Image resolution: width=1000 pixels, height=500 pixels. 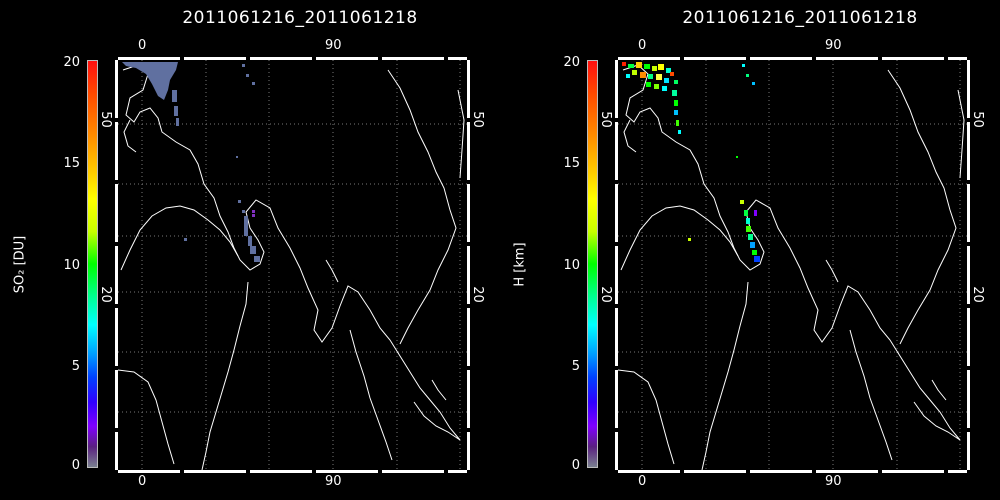 I want to click on colorbar-label: SO₂ [DU], so click(x=20, y=264).